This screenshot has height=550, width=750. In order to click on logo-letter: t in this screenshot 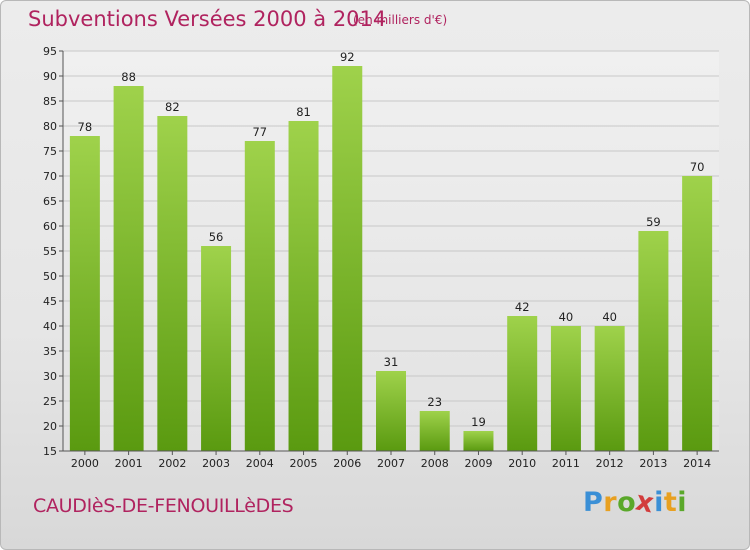, I will do `click(670, 502)`.